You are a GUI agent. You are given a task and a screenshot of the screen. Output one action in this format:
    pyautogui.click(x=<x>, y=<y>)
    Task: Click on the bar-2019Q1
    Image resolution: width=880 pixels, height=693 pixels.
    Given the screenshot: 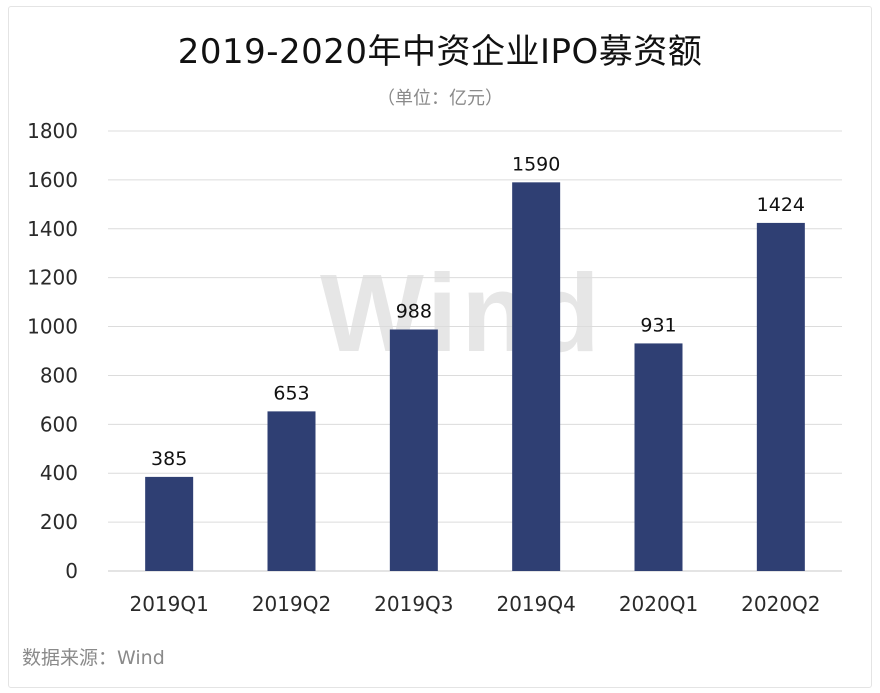 What is the action you would take?
    pyautogui.click(x=169, y=523)
    